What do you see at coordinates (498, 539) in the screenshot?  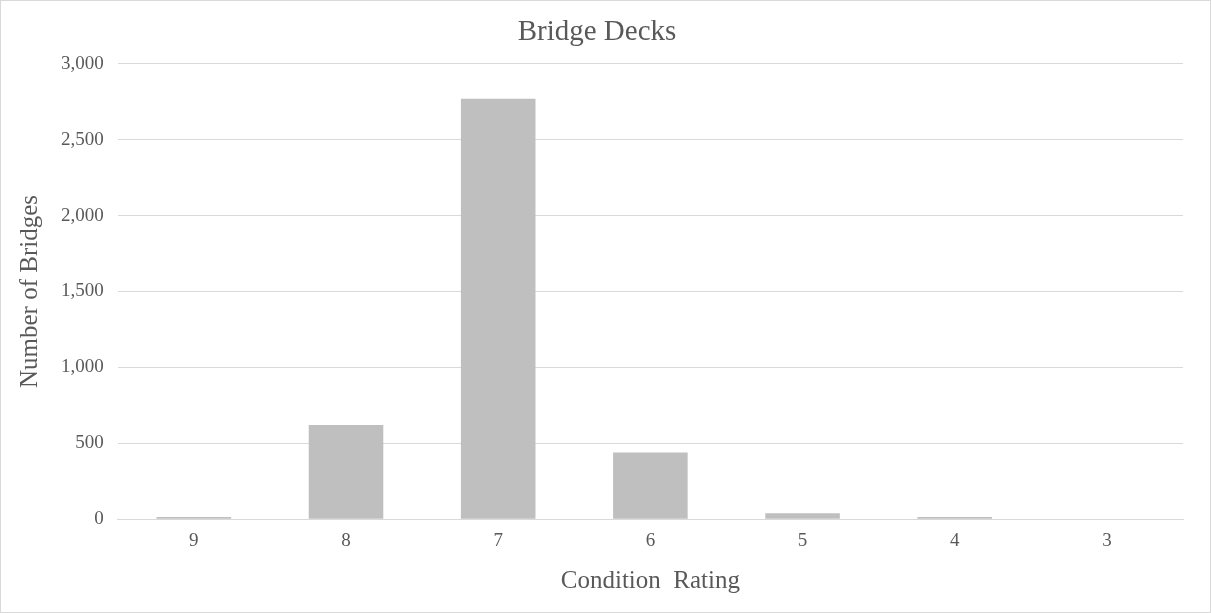 I see `x-tick-label: 7` at bounding box center [498, 539].